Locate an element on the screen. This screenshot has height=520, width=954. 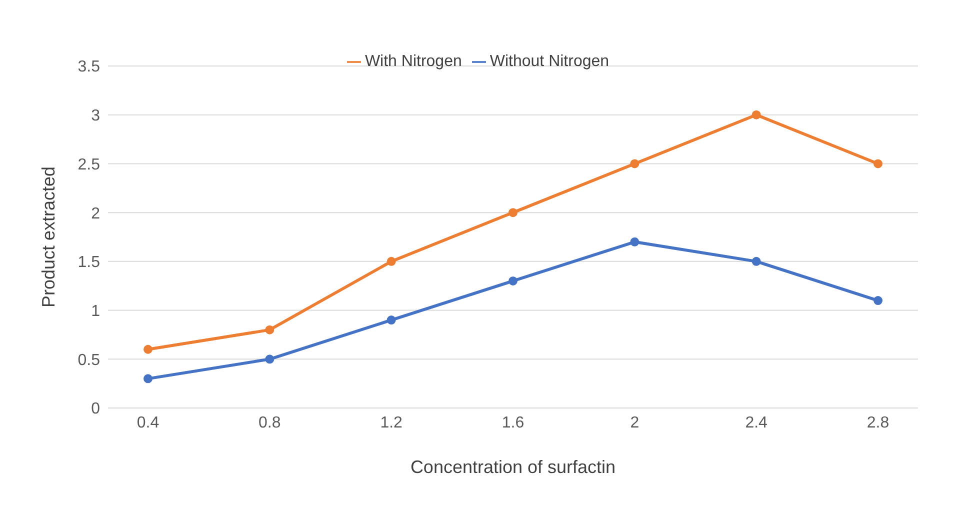
x-tick-label: 1.6 is located at coordinates (513, 423).